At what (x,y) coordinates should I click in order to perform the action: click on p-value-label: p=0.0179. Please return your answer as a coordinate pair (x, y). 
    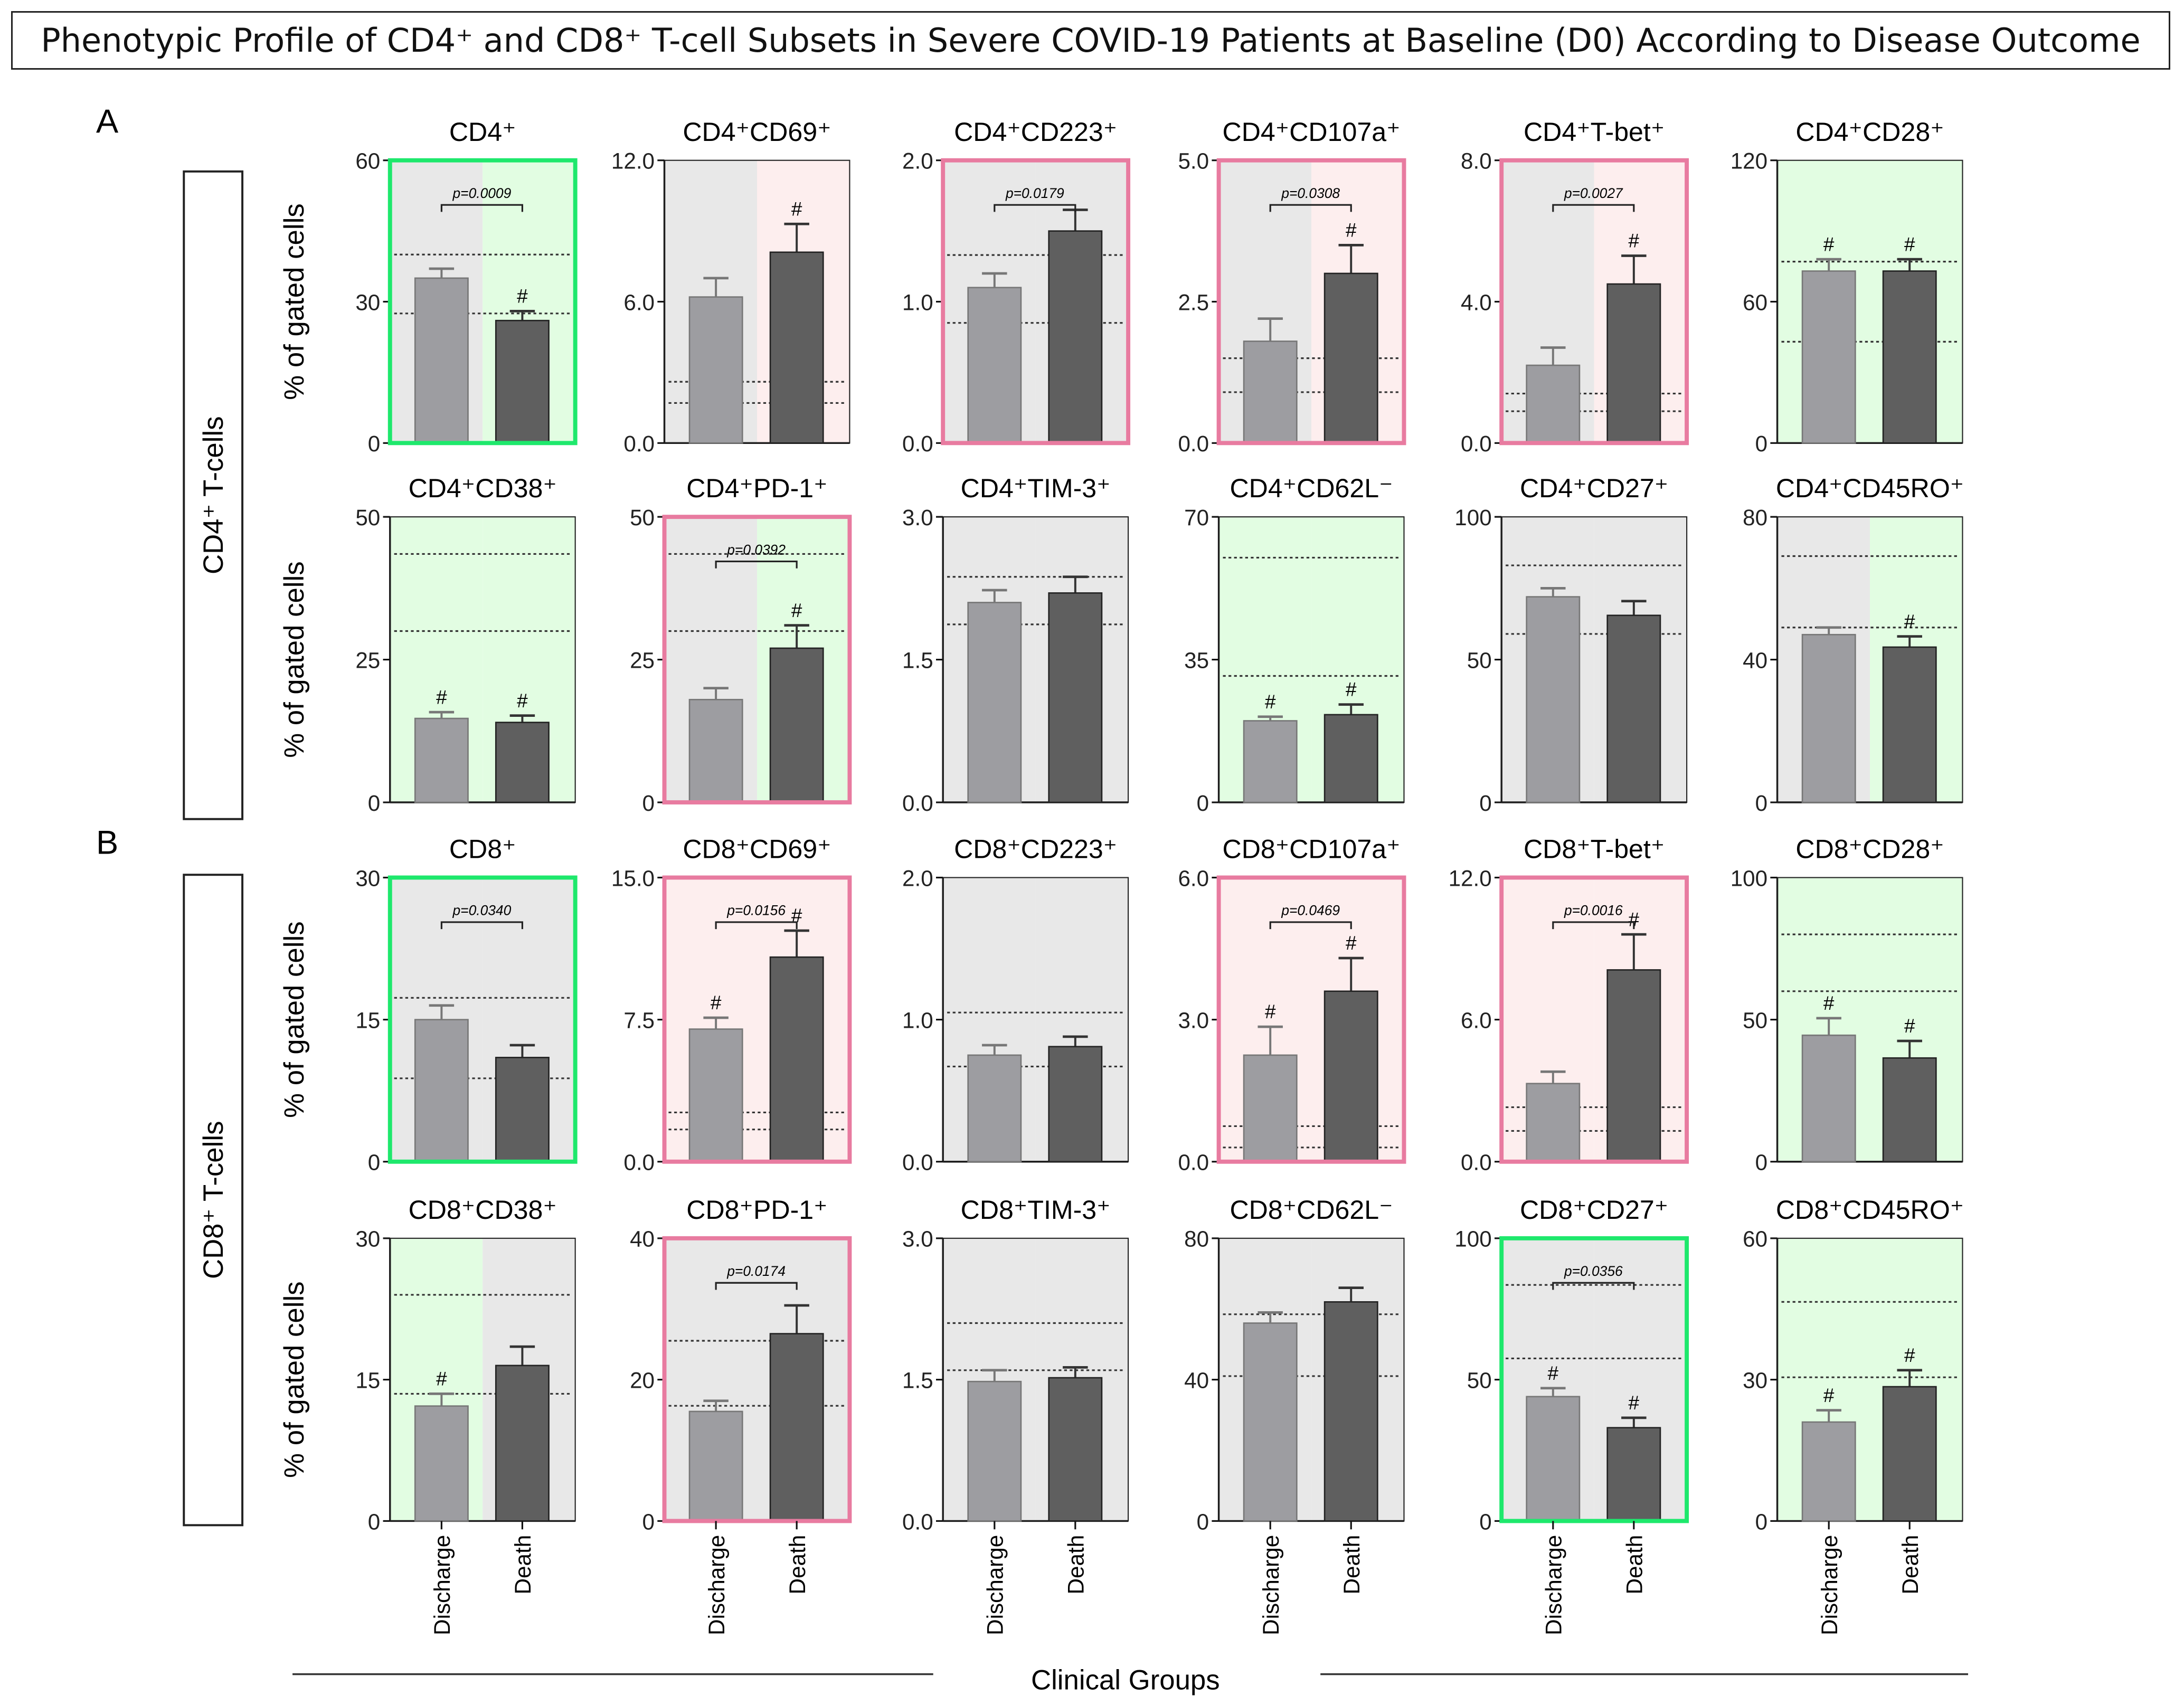
    Looking at the image, I should click on (1034, 193).